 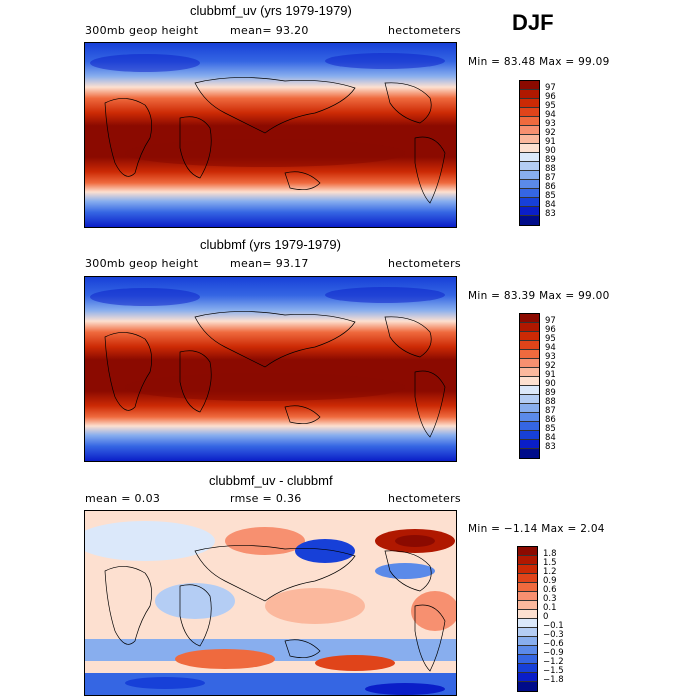 I want to click on panel1-colorbar-swatches, so click(x=529, y=153).